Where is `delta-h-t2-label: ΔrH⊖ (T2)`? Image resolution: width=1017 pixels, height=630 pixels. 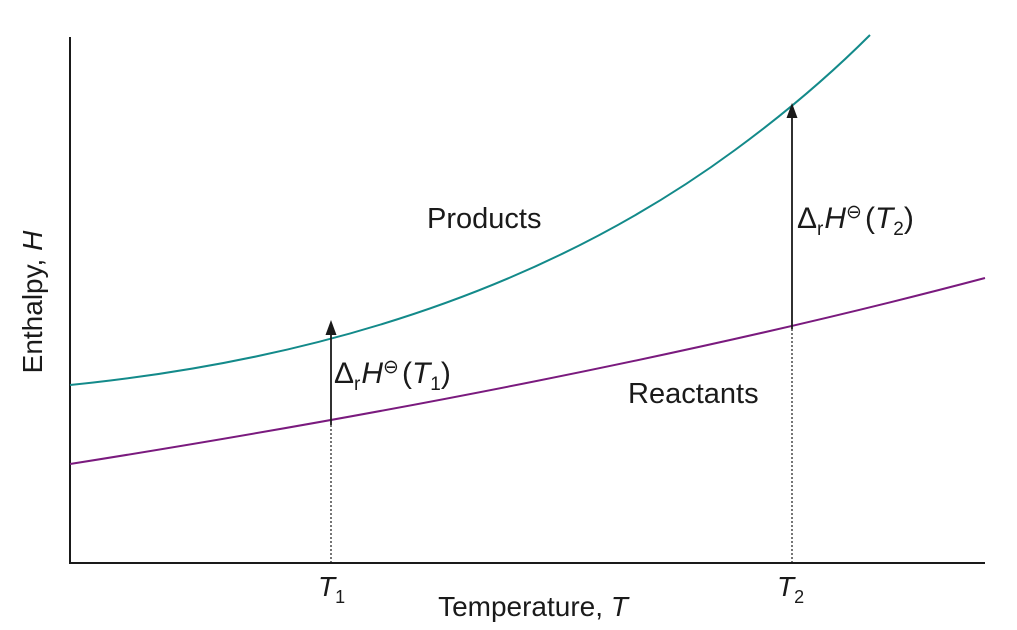
delta-h-t2-label: ΔrH⊖ (T2) is located at coordinates (855, 221).